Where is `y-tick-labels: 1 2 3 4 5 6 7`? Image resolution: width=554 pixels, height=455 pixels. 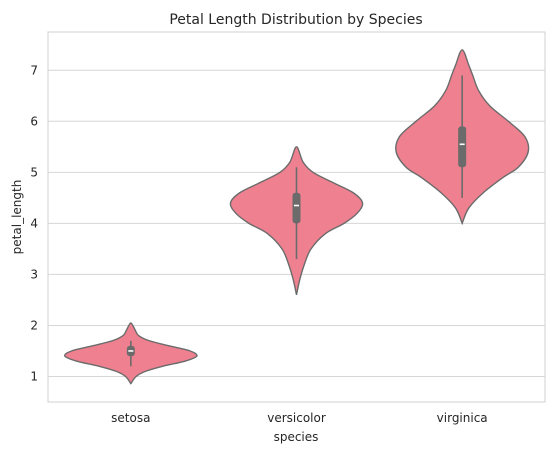 y-tick-labels: 1 2 3 4 5 6 7 is located at coordinates (34, 223).